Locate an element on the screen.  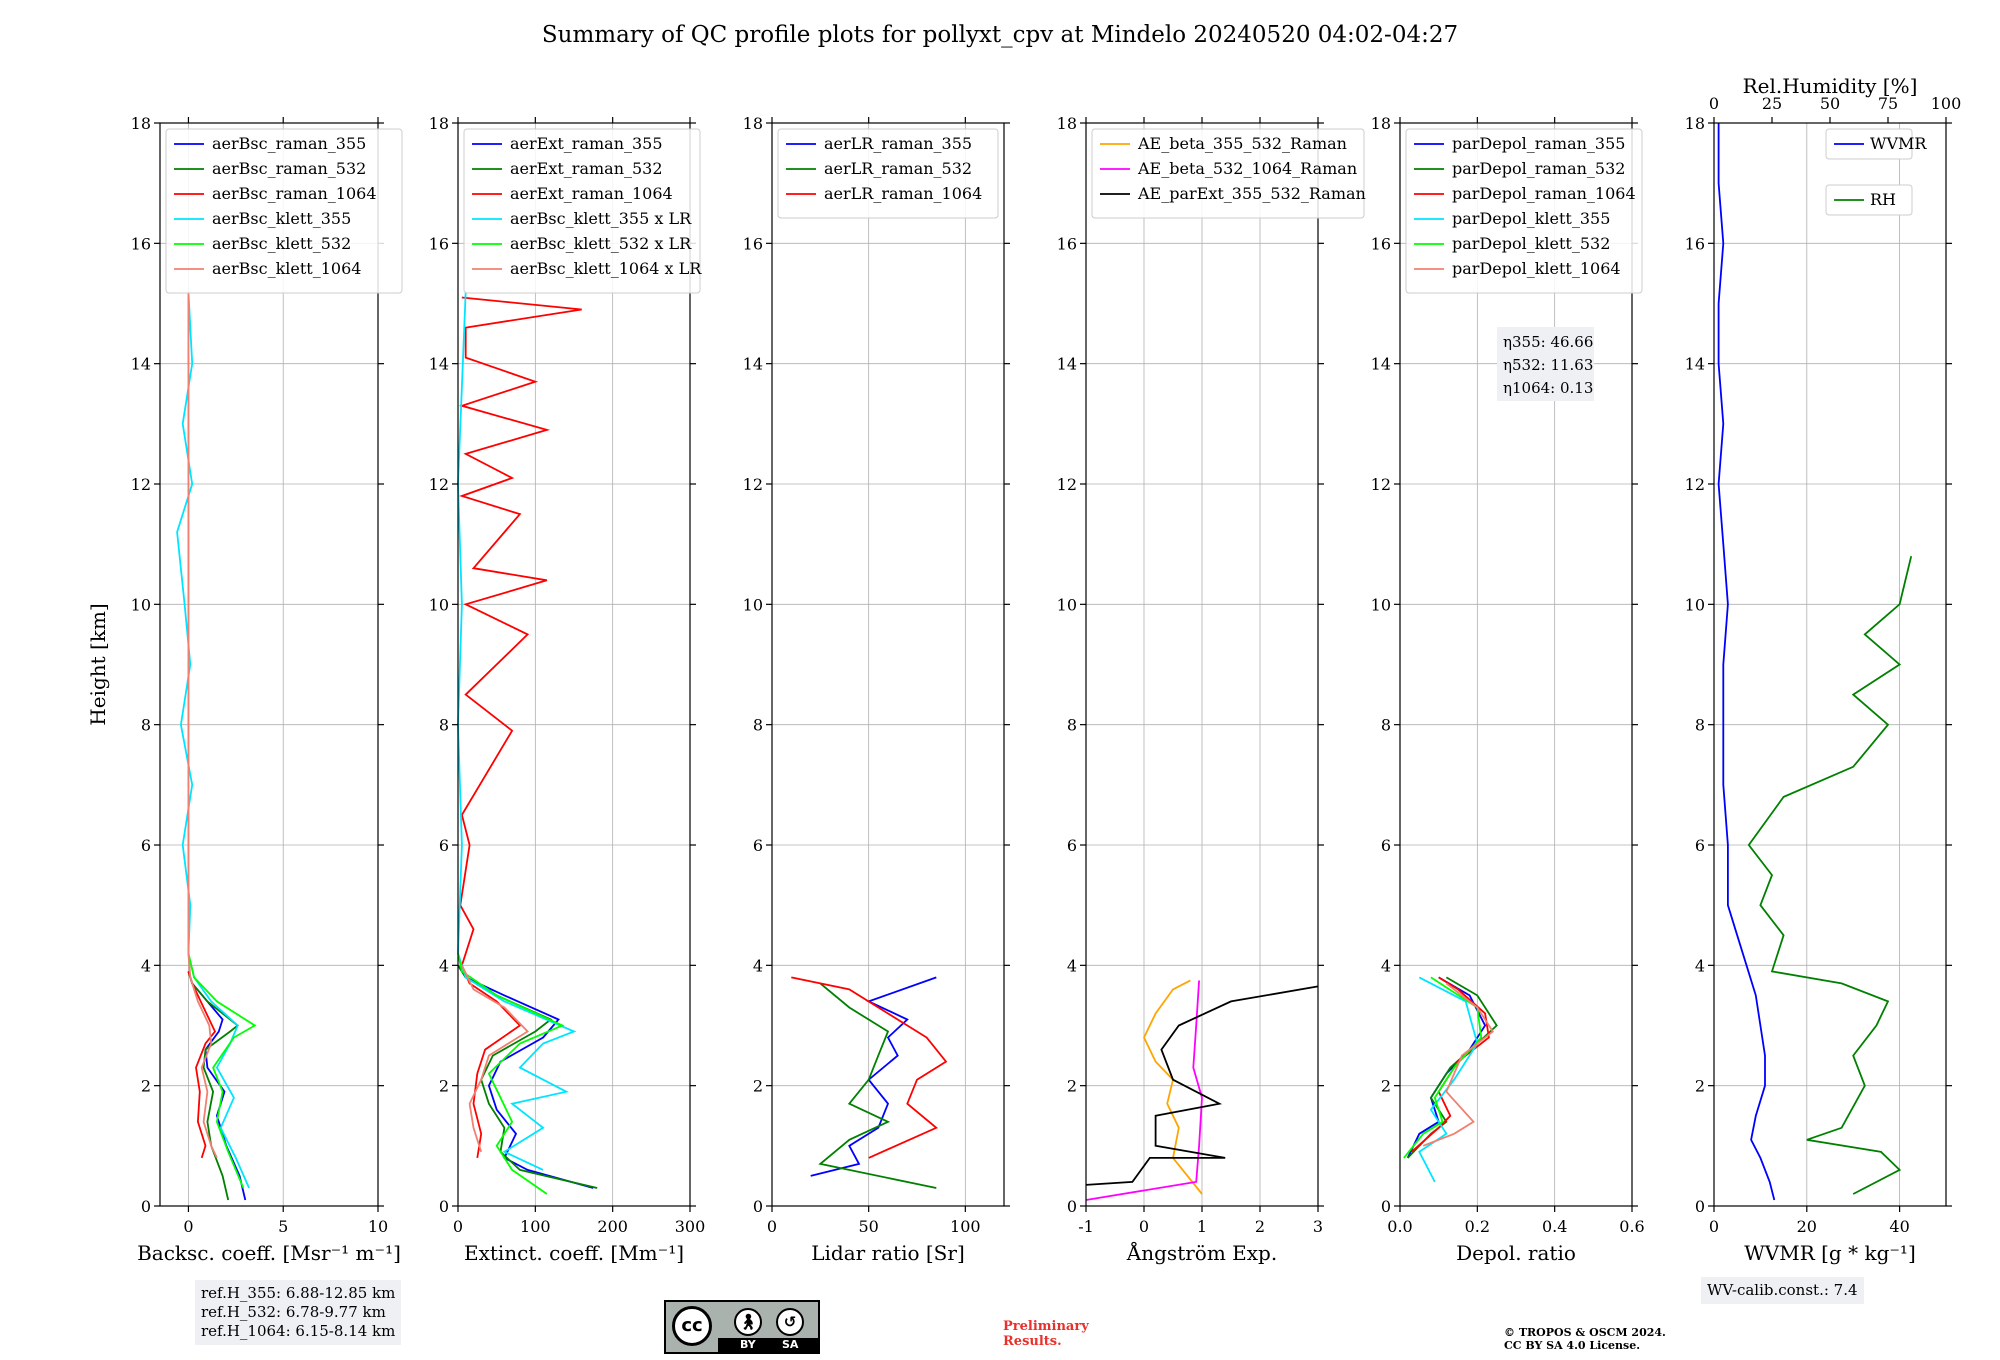
x2-tick-label: 75 is located at coordinates (1888, 103).